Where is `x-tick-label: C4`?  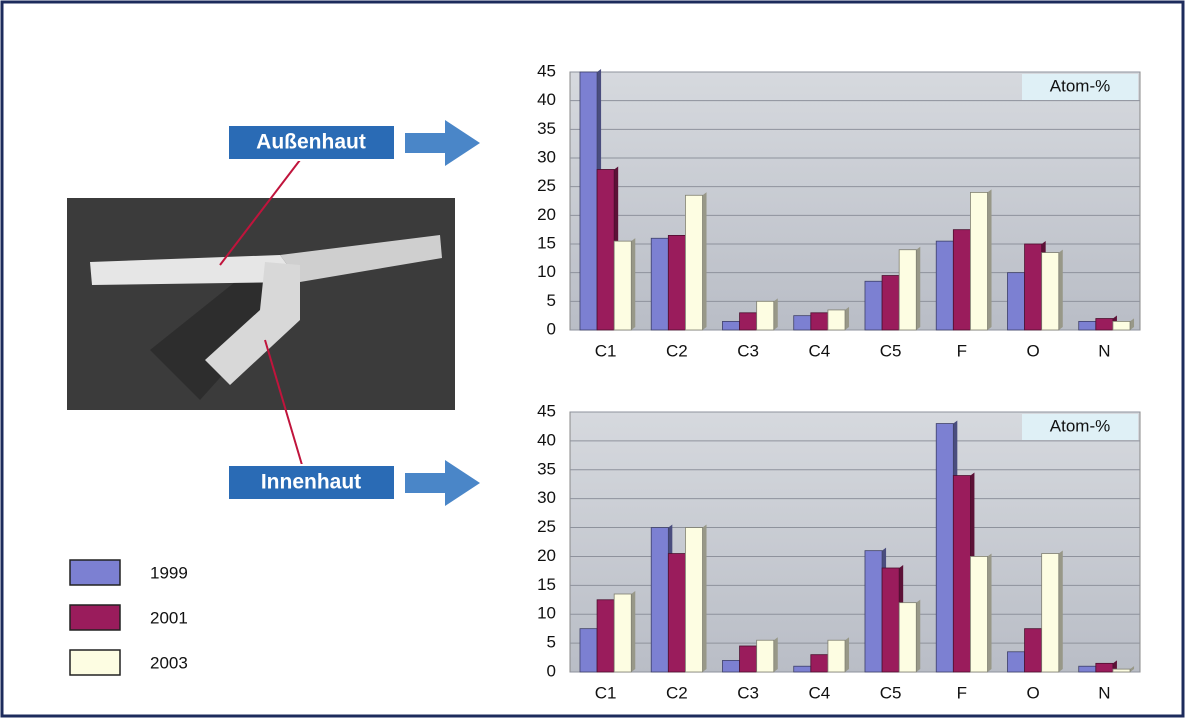 x-tick-label: C4 is located at coordinates (820, 692).